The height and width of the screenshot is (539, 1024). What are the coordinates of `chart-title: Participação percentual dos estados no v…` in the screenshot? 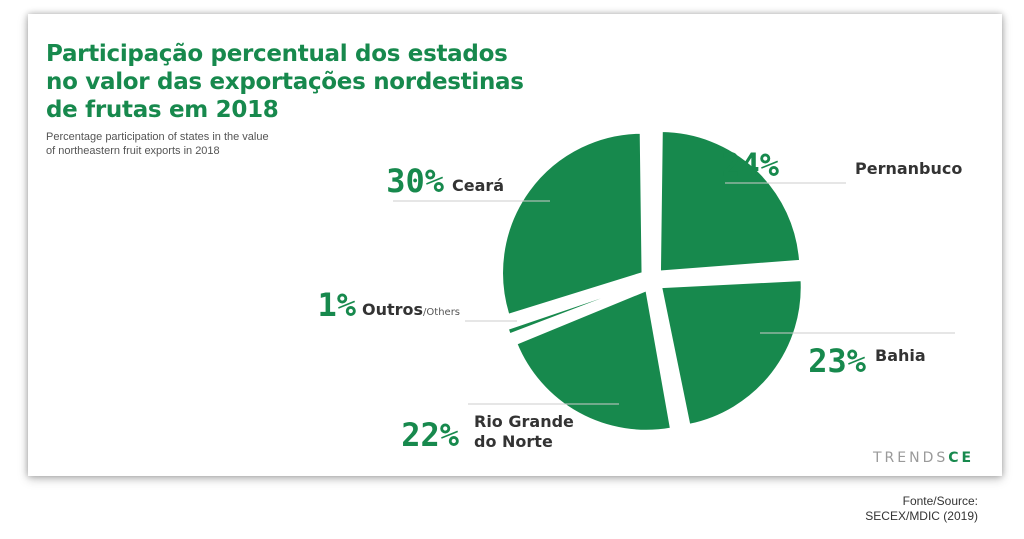 It's located at (285, 82).